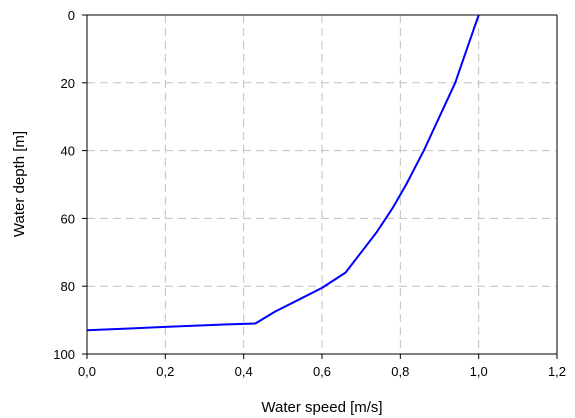 Image resolution: width=575 pixels, height=418 pixels. What do you see at coordinates (68, 83) in the screenshot?
I see `y-tick-label: 20` at bounding box center [68, 83].